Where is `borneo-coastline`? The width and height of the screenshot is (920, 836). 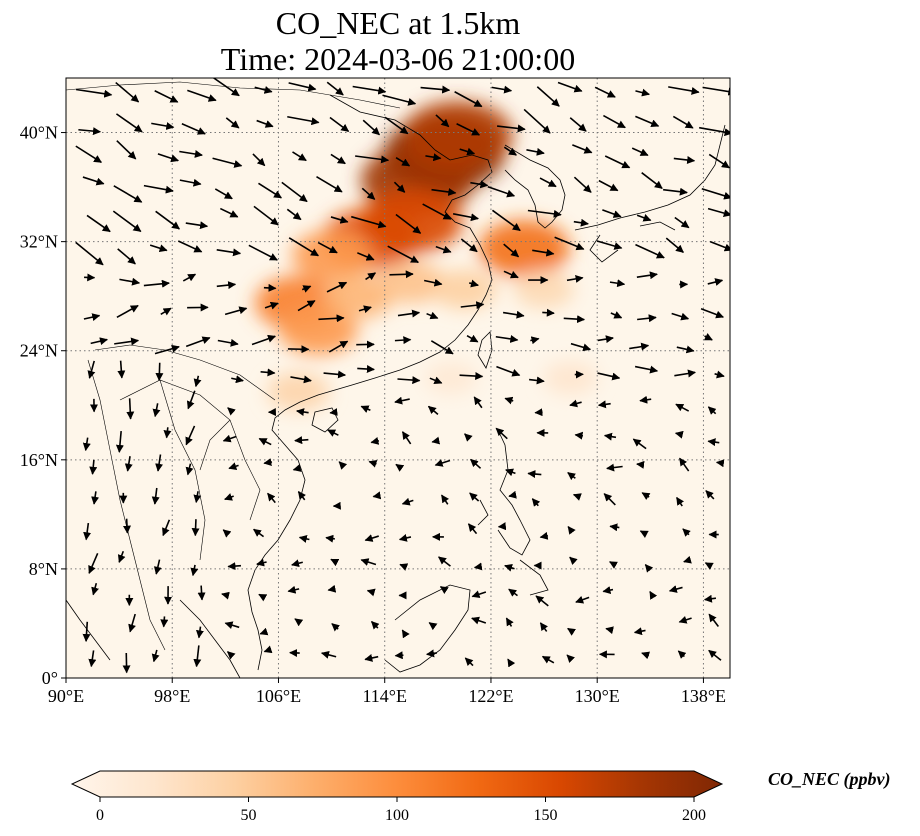
borneo-coastline is located at coordinates (427, 628).